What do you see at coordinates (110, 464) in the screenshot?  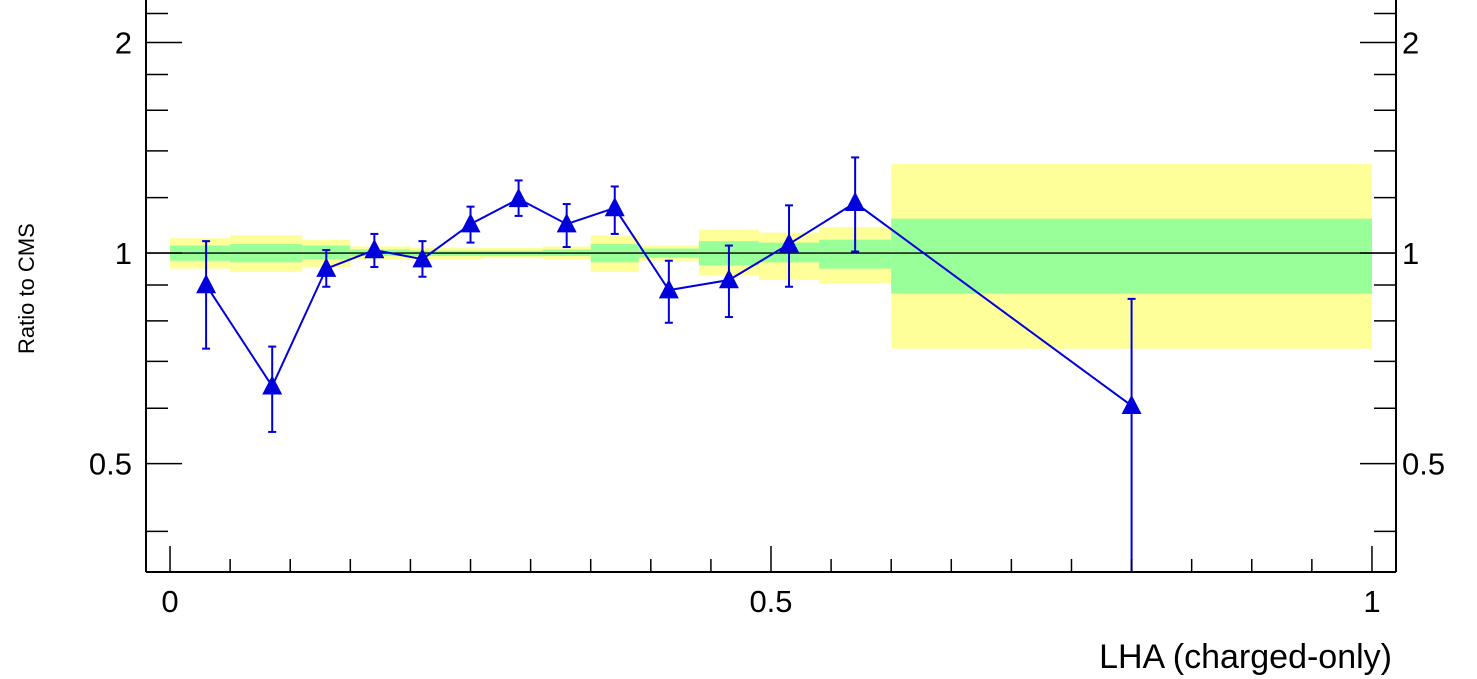 I see `y-tick-label-left: 0.5` at bounding box center [110, 464].